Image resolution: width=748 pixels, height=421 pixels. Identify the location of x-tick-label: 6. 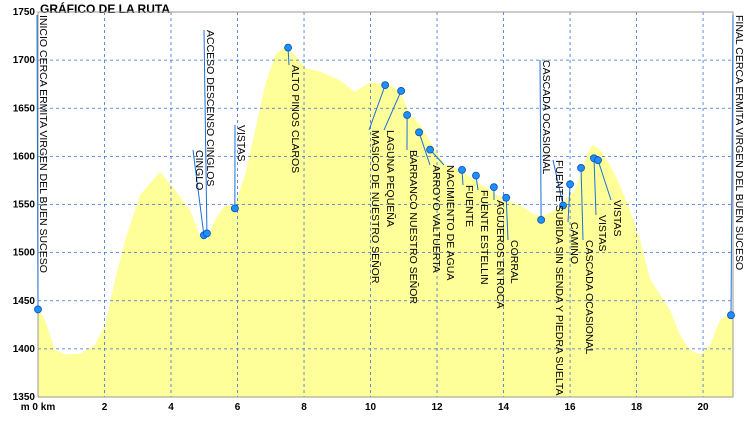
(238, 407).